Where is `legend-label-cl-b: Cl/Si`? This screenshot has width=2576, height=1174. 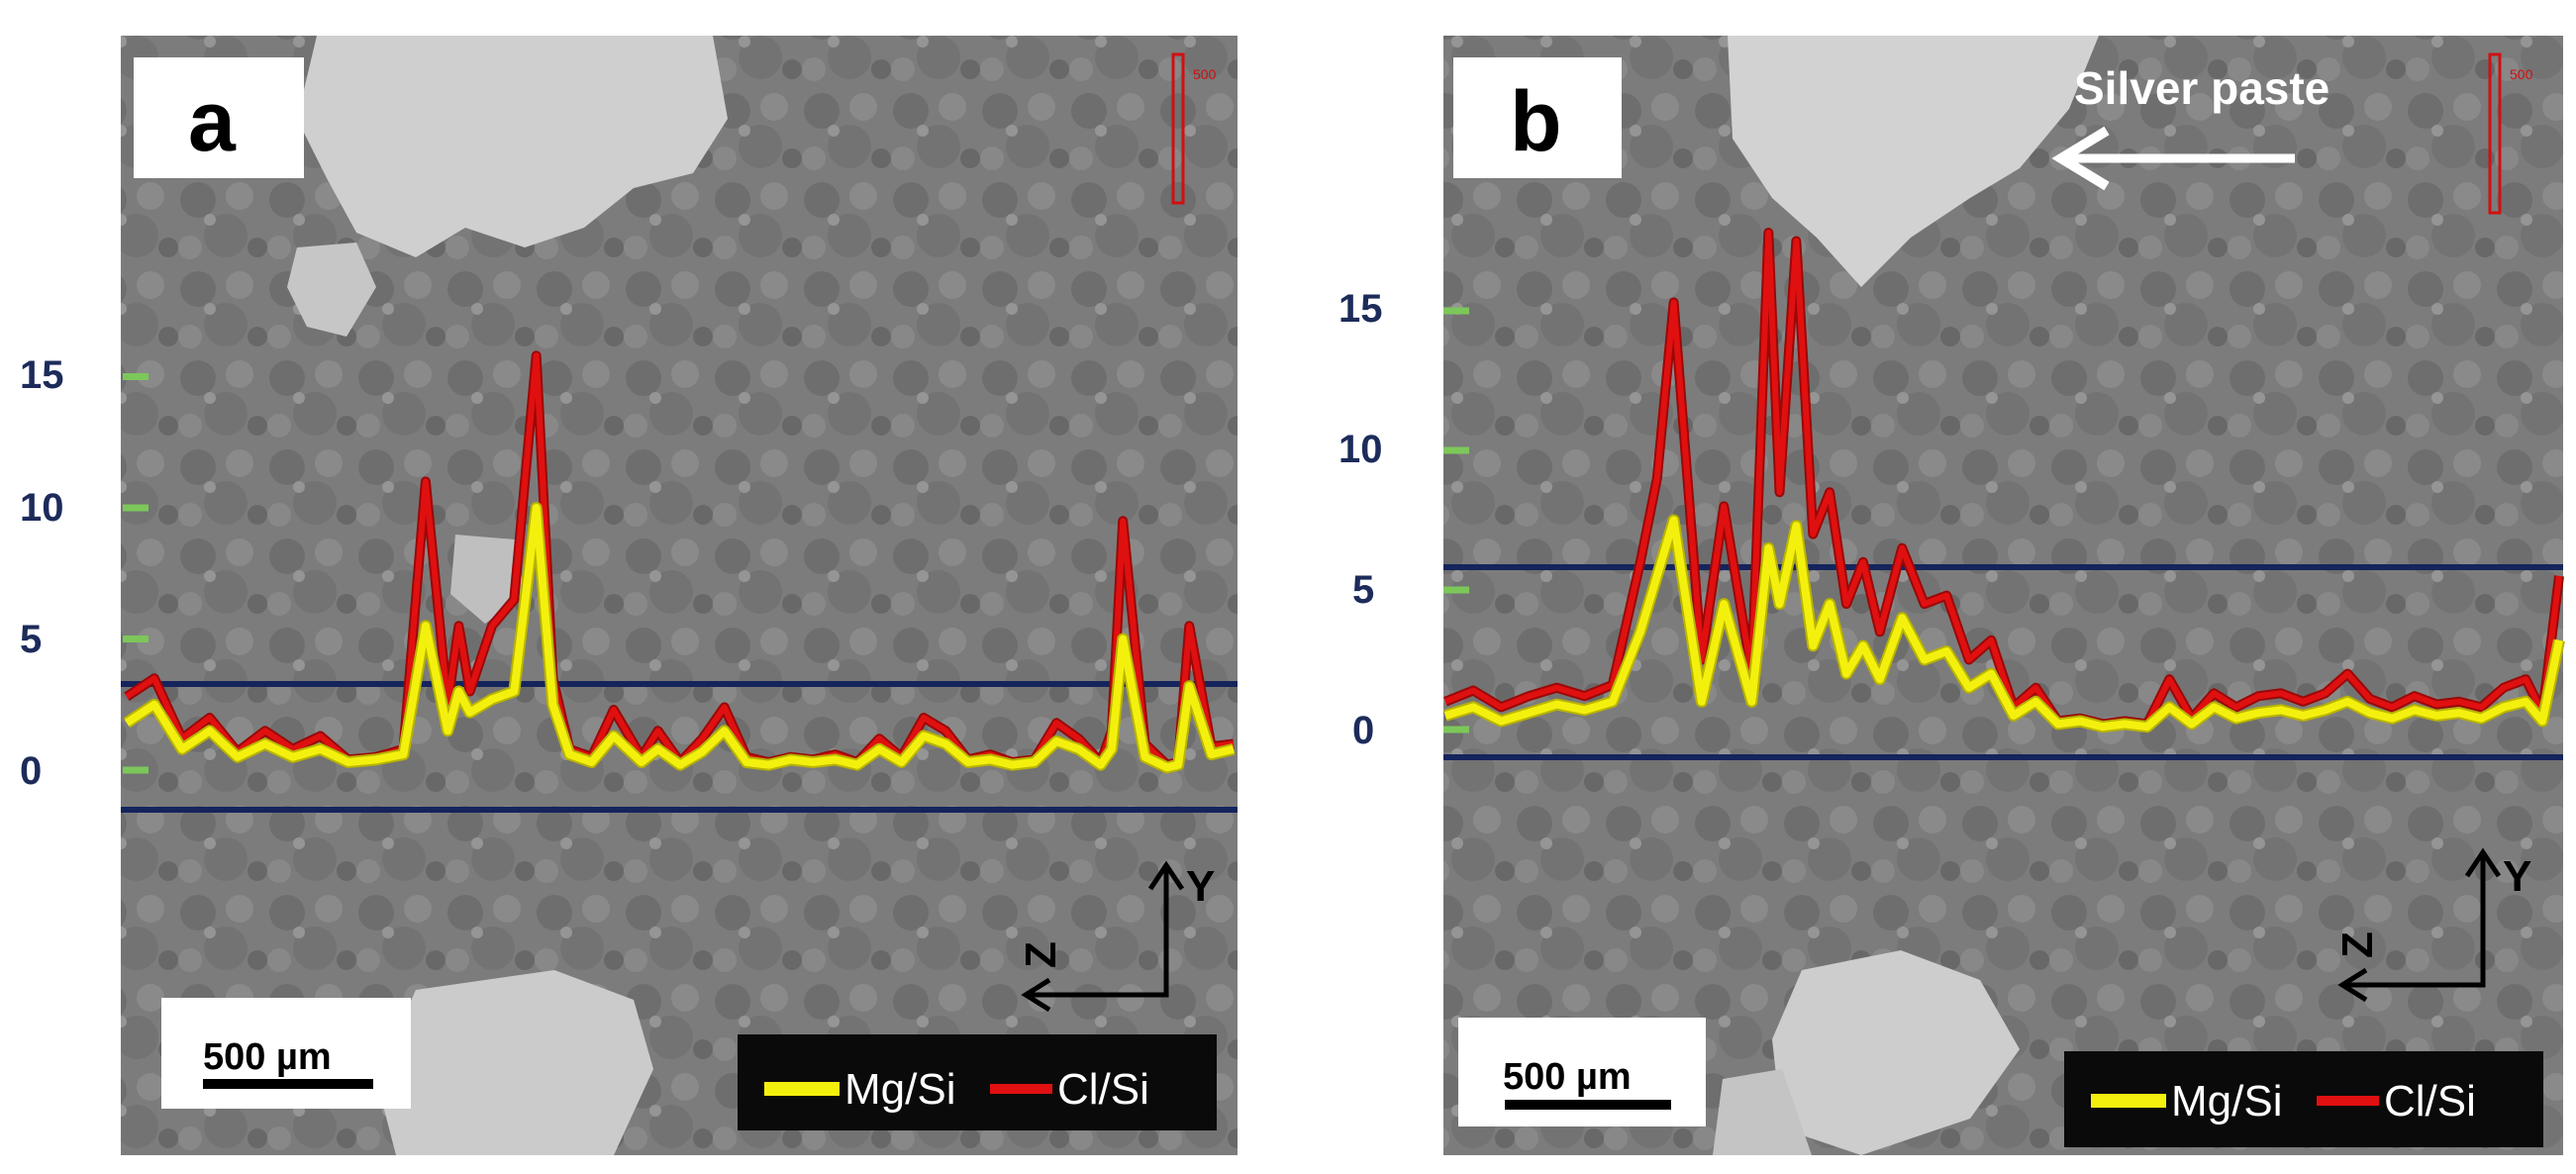 legend-label-cl-b: Cl/Si is located at coordinates (2430, 1101).